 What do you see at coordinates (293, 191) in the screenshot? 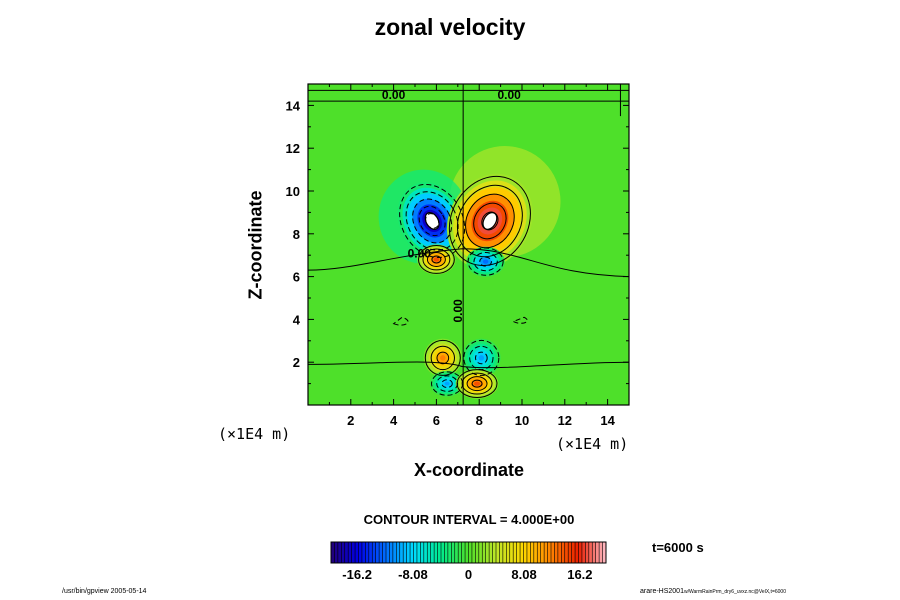
I see `y-tick-label: 10` at bounding box center [293, 191].